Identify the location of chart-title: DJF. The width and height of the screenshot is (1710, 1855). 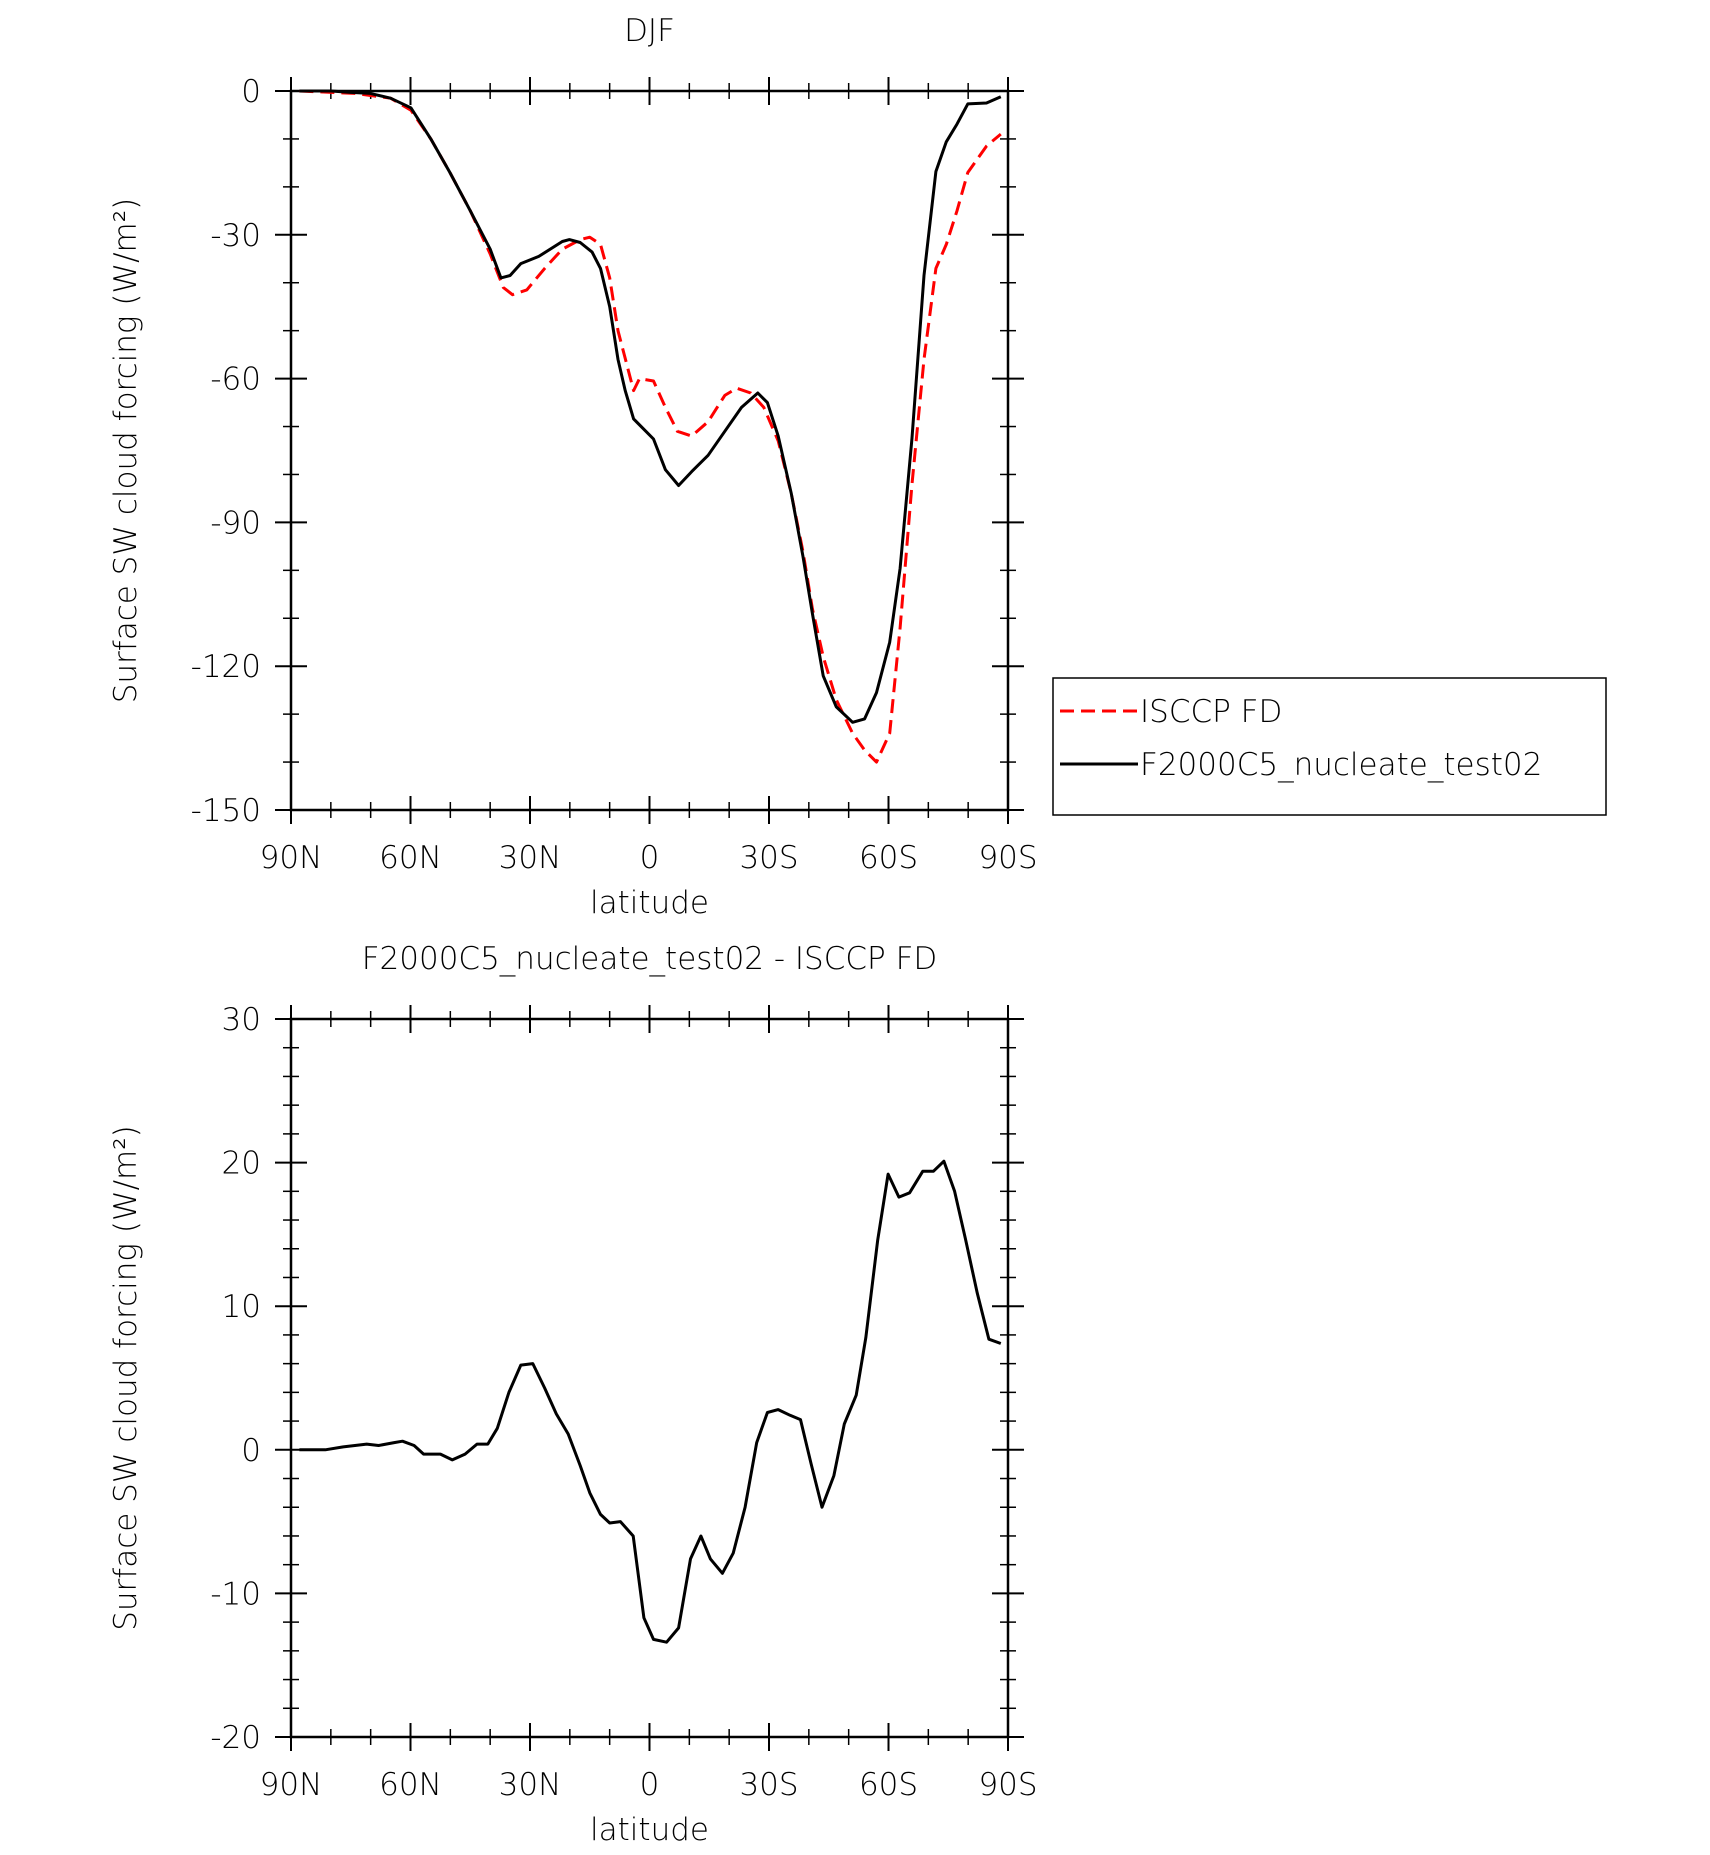
(649, 31).